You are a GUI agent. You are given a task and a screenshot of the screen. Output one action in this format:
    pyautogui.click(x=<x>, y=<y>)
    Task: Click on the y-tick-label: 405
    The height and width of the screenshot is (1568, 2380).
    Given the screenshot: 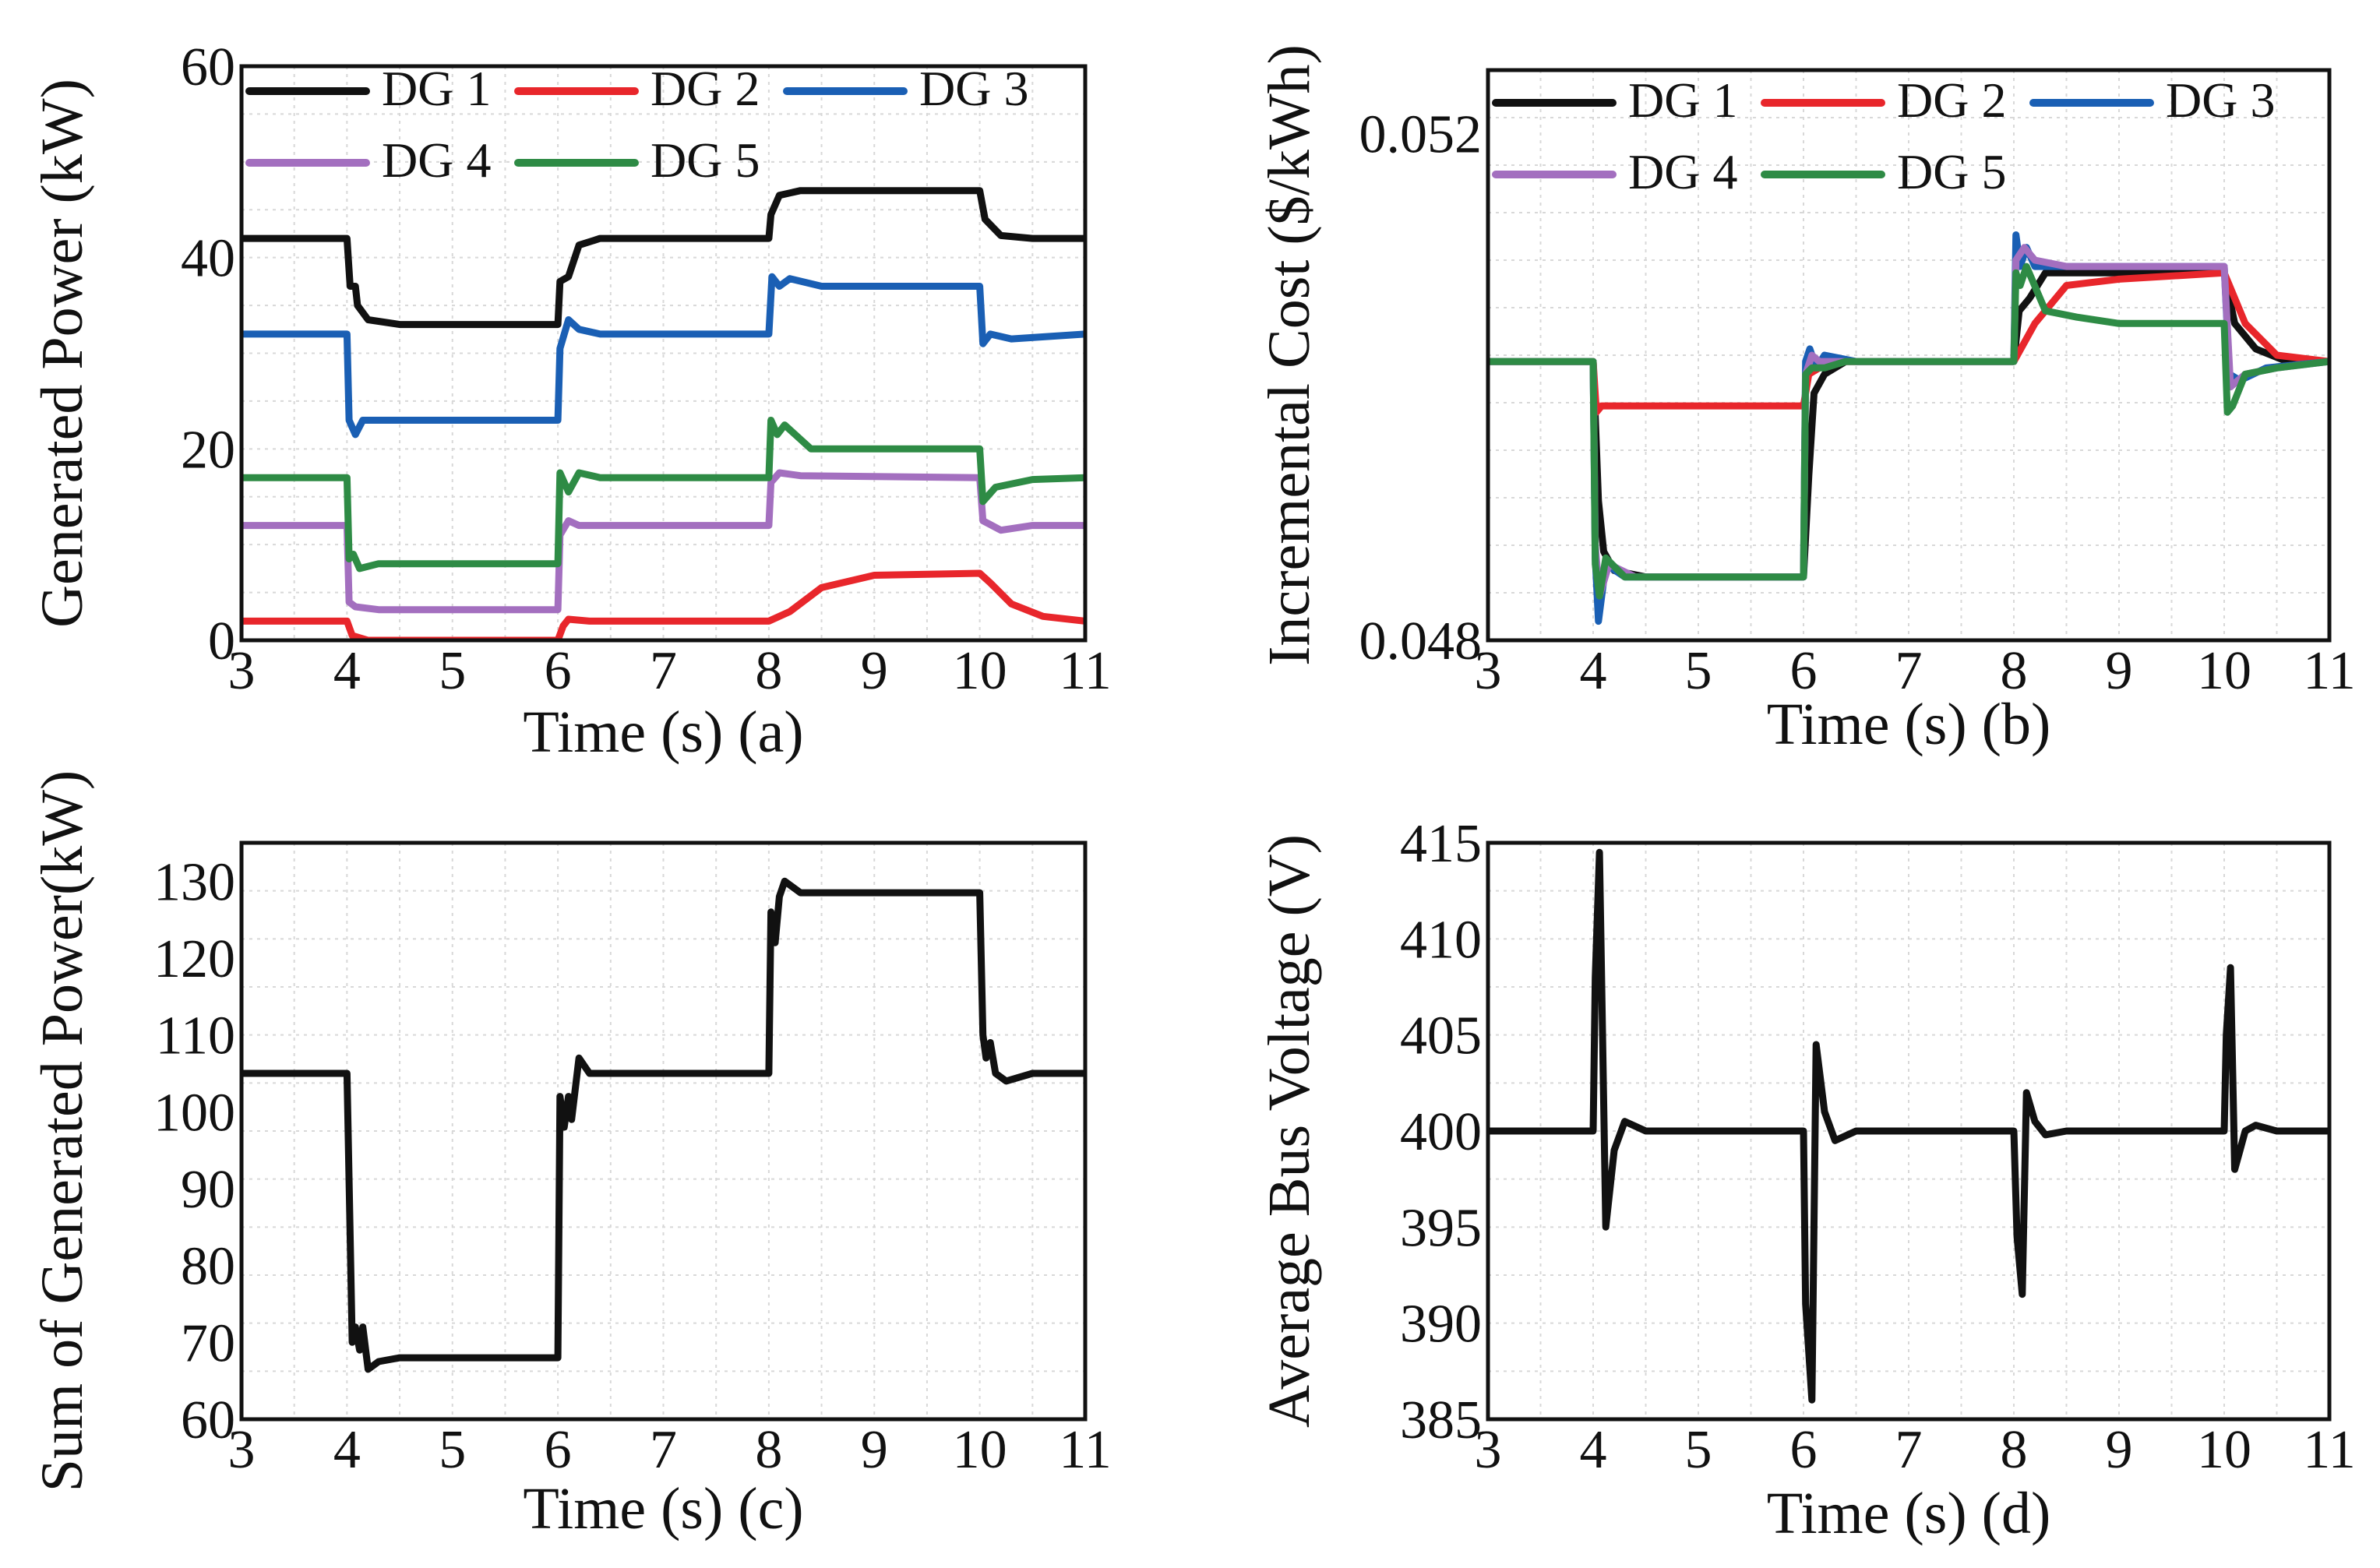 What is the action you would take?
    pyautogui.click(x=1441, y=1036)
    